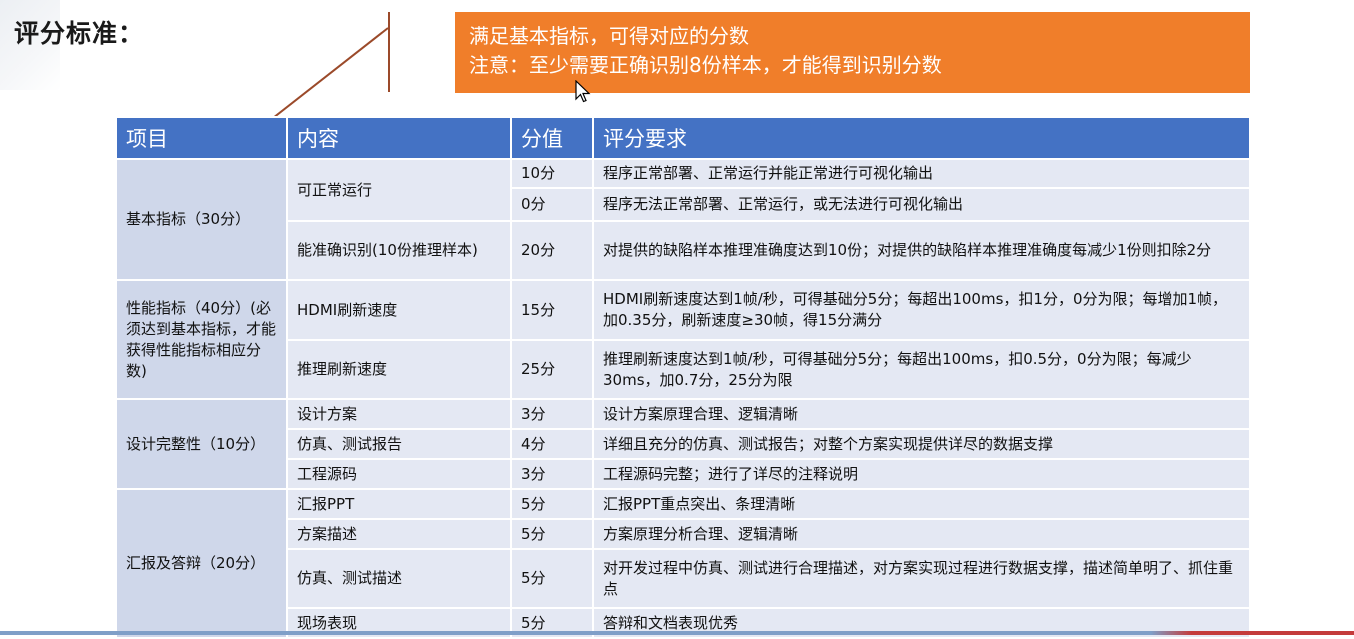  Describe the element at coordinates (552, 369) in the screenshot. I see `score-cell: 25分` at that location.